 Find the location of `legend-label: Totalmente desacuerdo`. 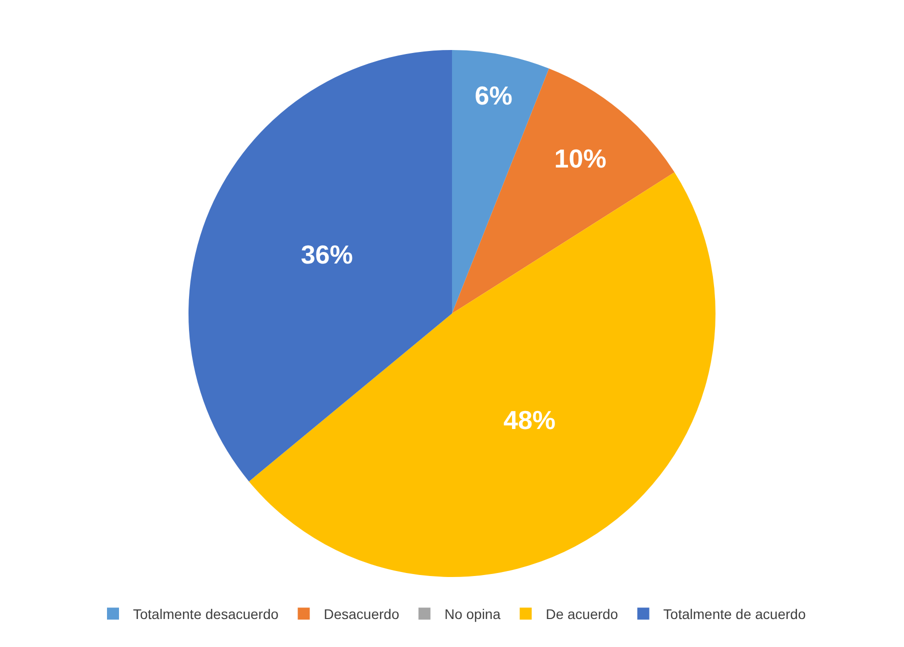

legend-label: Totalmente desacuerdo is located at coordinates (206, 614).